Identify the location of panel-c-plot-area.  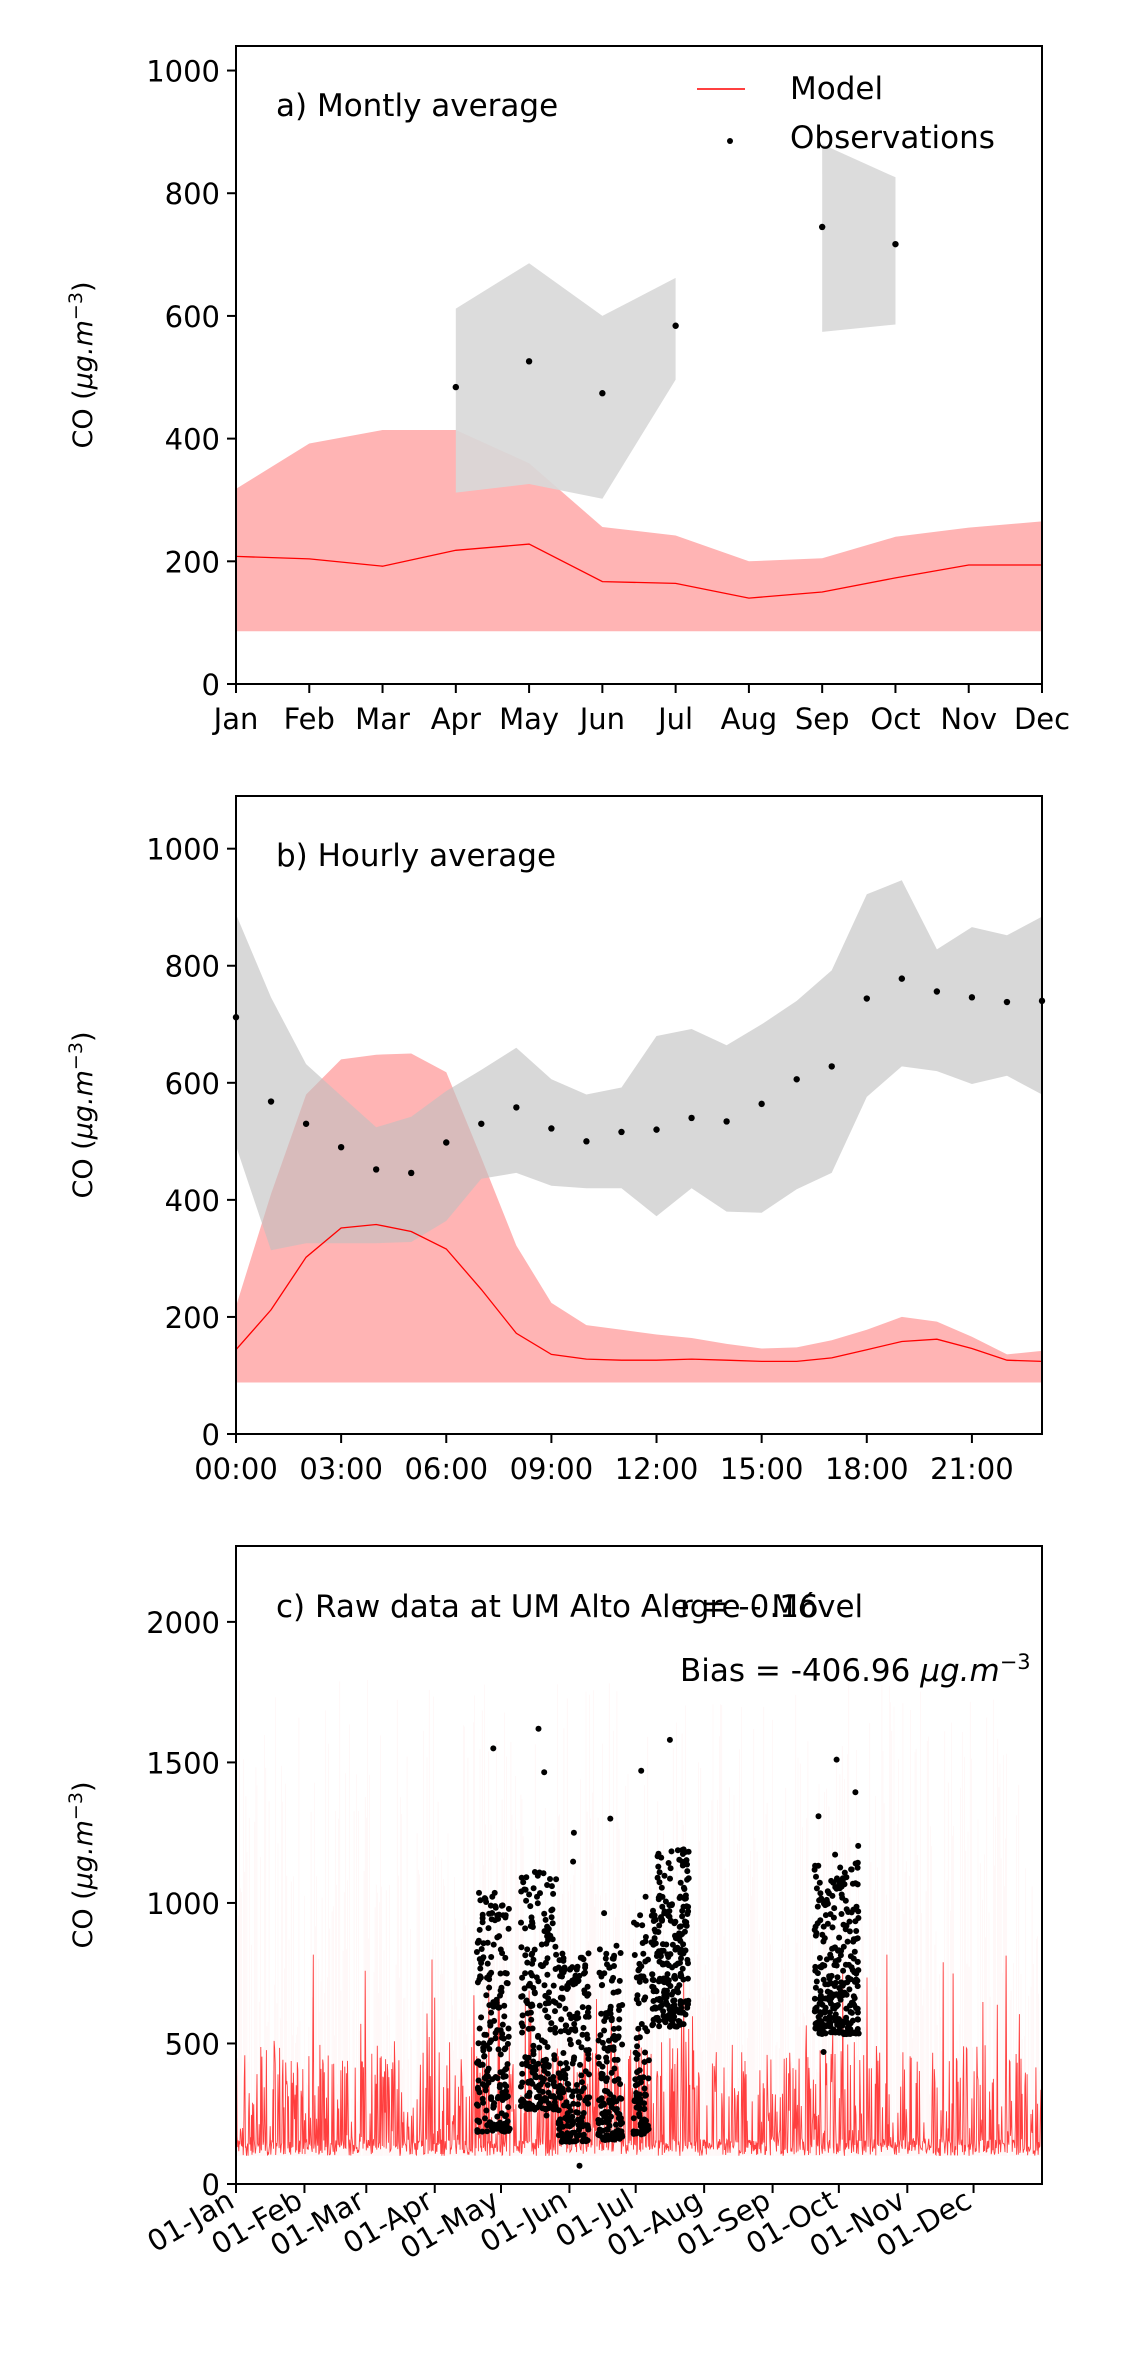
(639, 1924).